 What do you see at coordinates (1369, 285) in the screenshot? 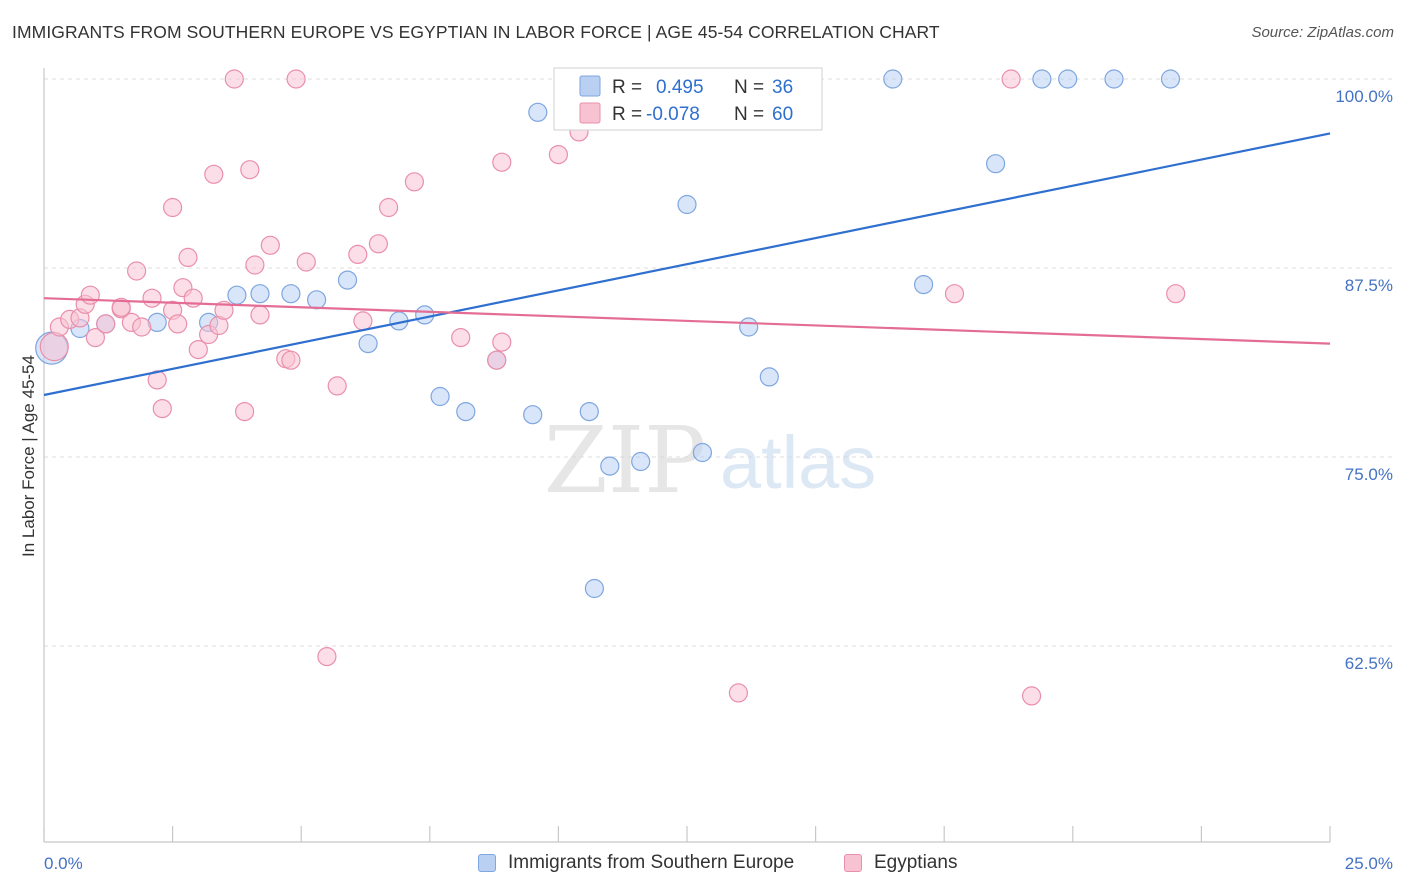
I see `y-tick-label: 87.5%` at bounding box center [1369, 285].